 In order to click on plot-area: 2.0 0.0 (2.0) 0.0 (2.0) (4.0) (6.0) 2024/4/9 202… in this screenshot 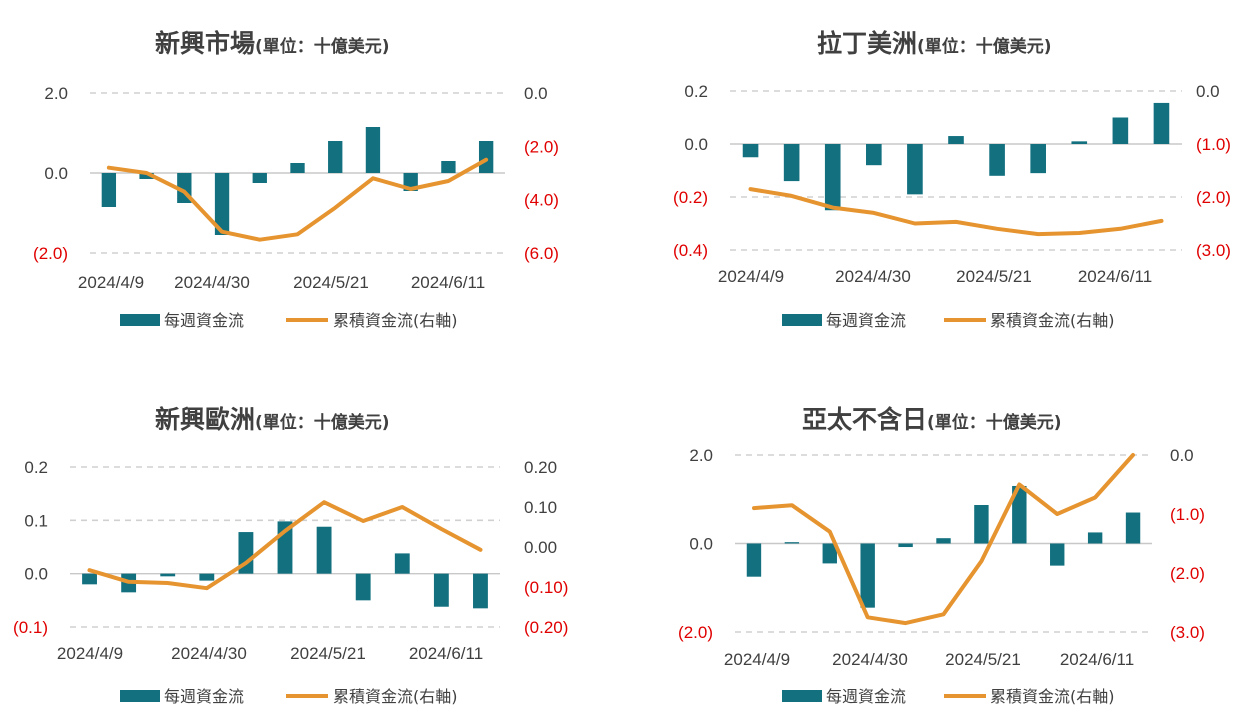, I will do `click(296, 207)`.